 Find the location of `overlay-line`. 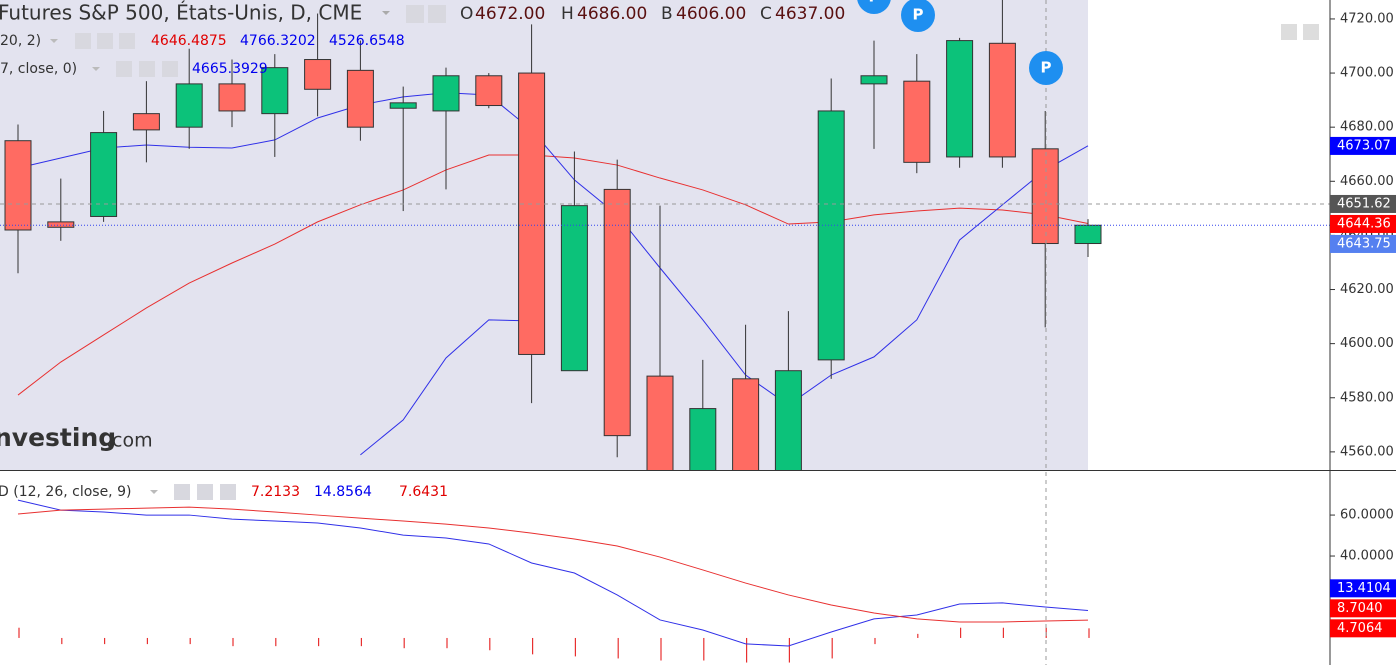

overlay-line is located at coordinates (446, 387).